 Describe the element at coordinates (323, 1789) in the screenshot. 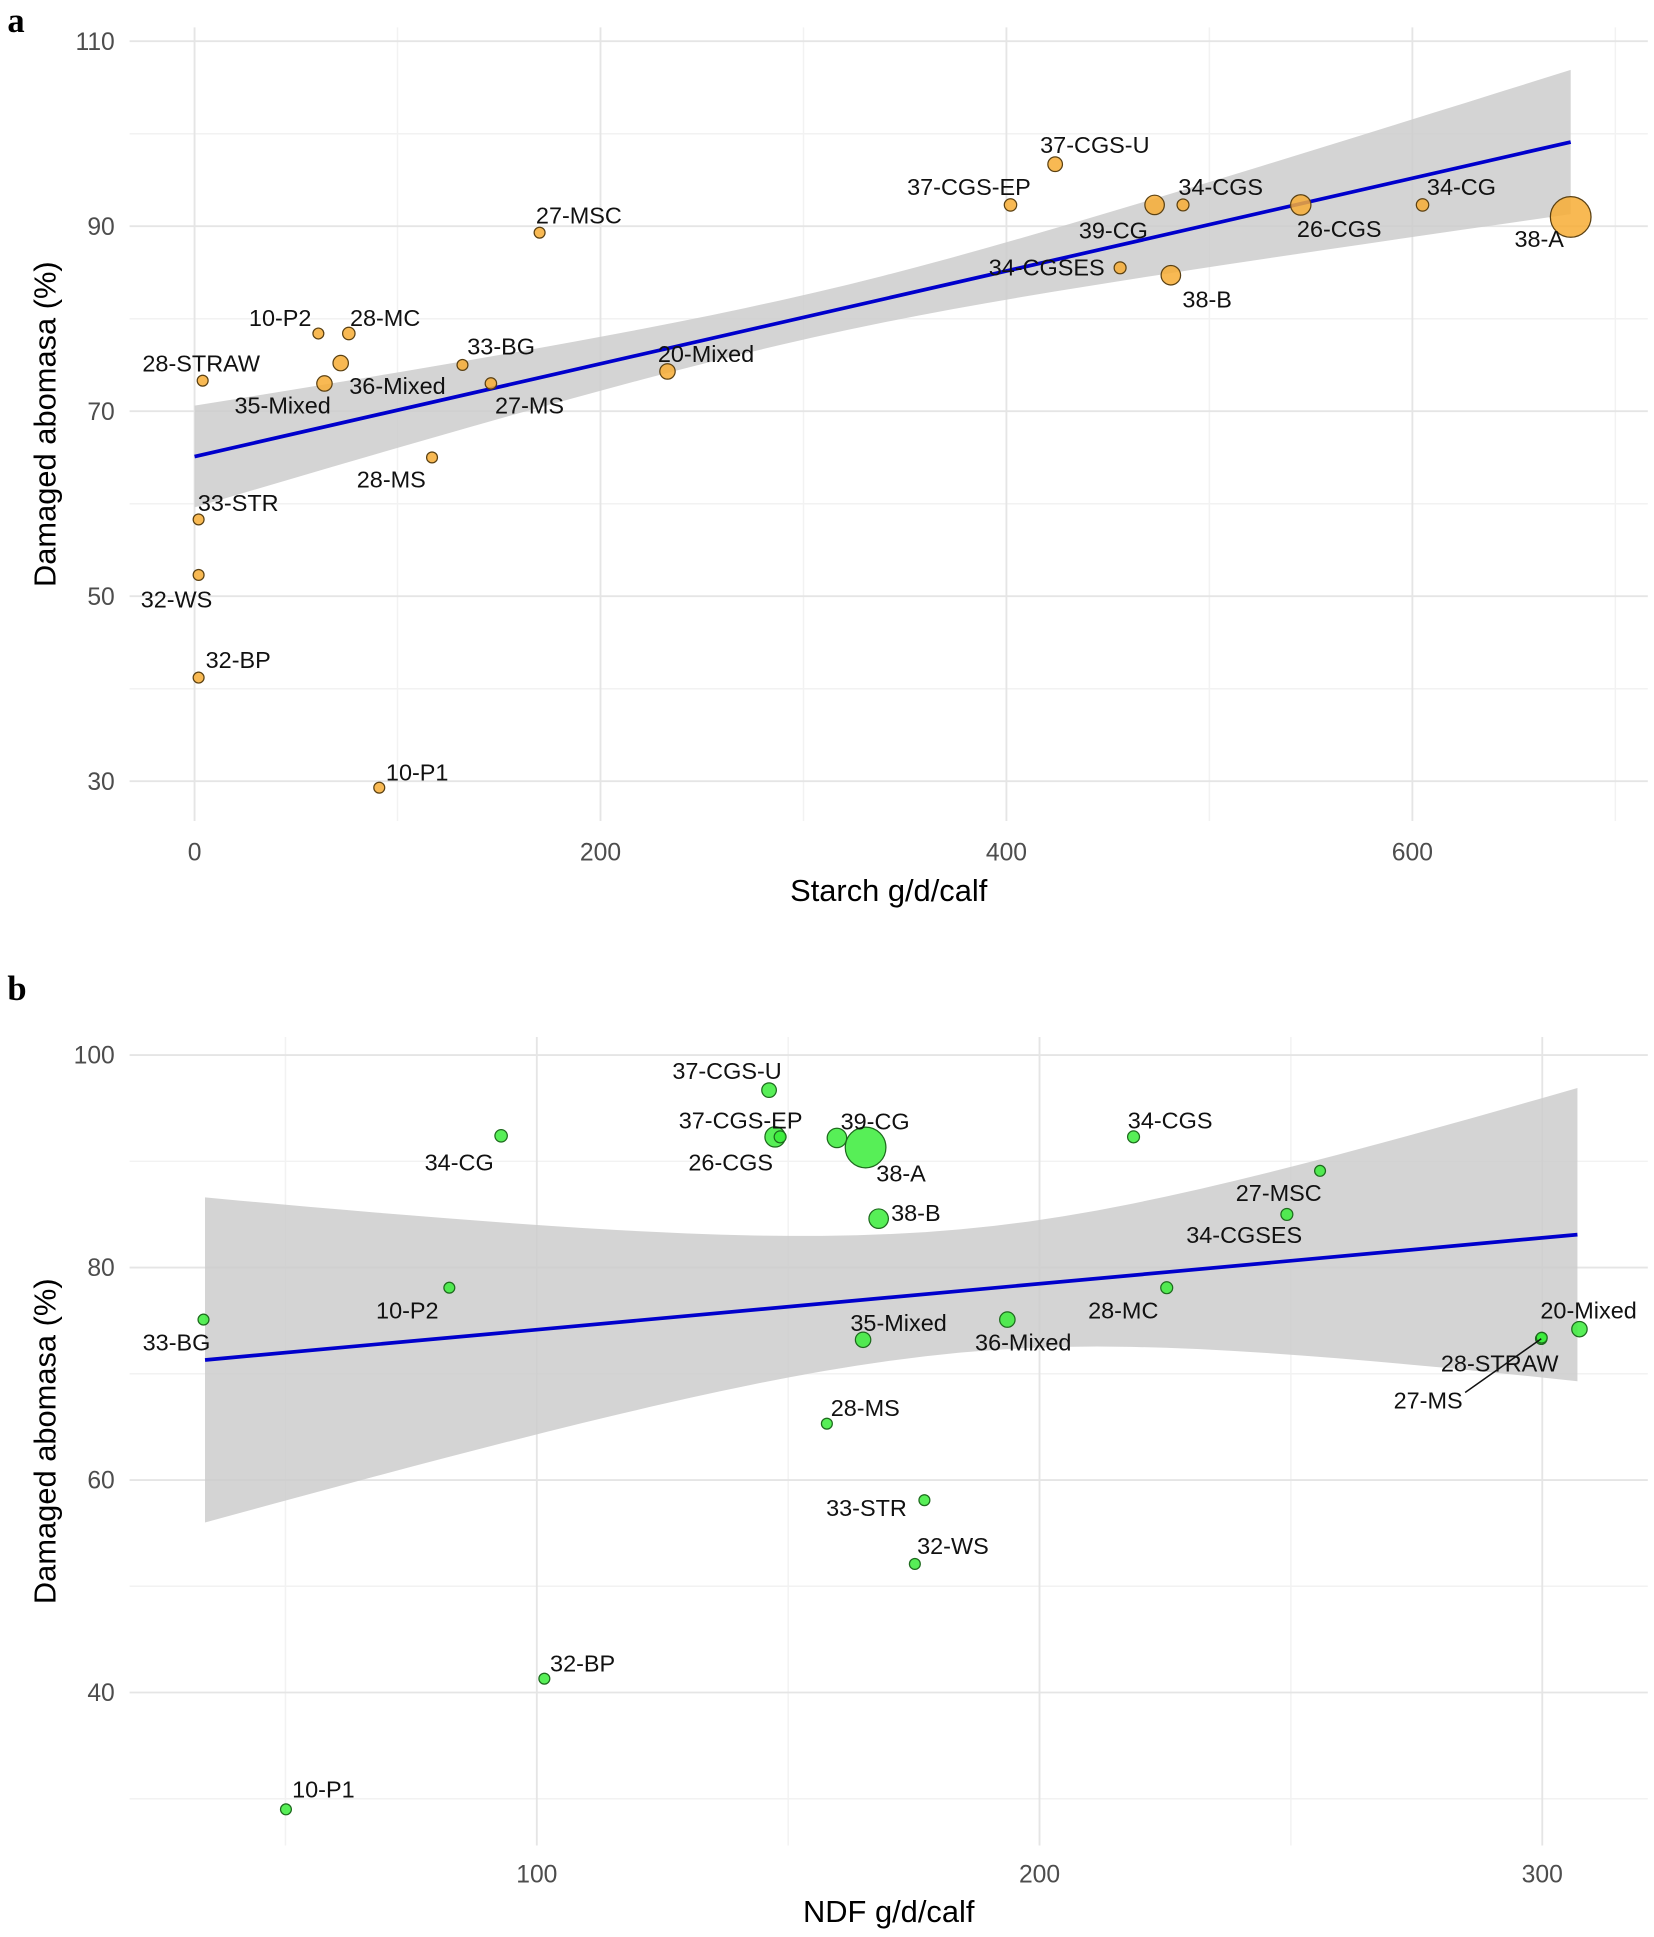

I see `data-label: 10-P1` at that location.